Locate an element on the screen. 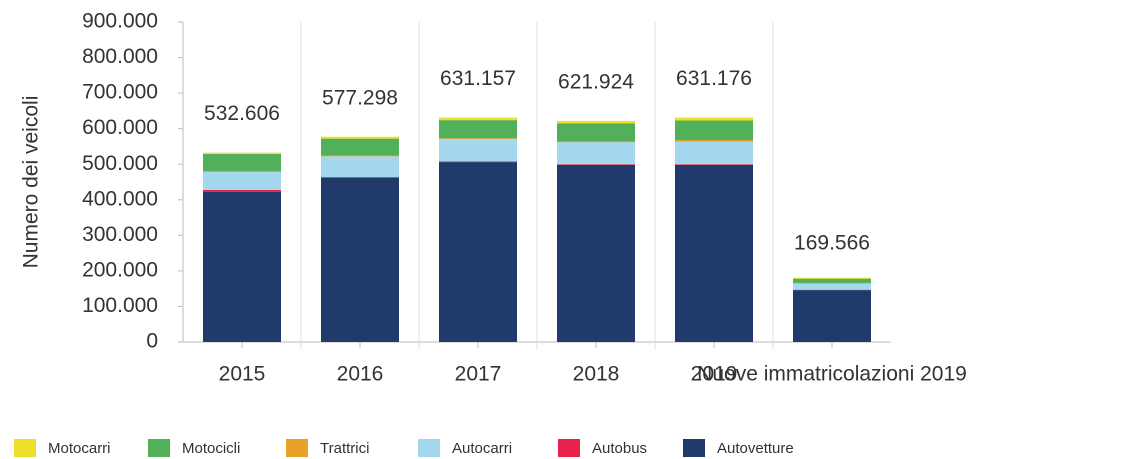 This screenshot has width=1137, height=459. legend-label: Autocarri is located at coordinates (482, 448).